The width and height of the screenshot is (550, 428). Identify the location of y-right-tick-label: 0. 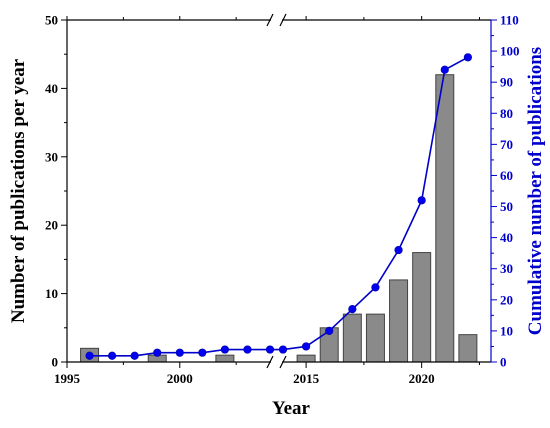
(503, 362).